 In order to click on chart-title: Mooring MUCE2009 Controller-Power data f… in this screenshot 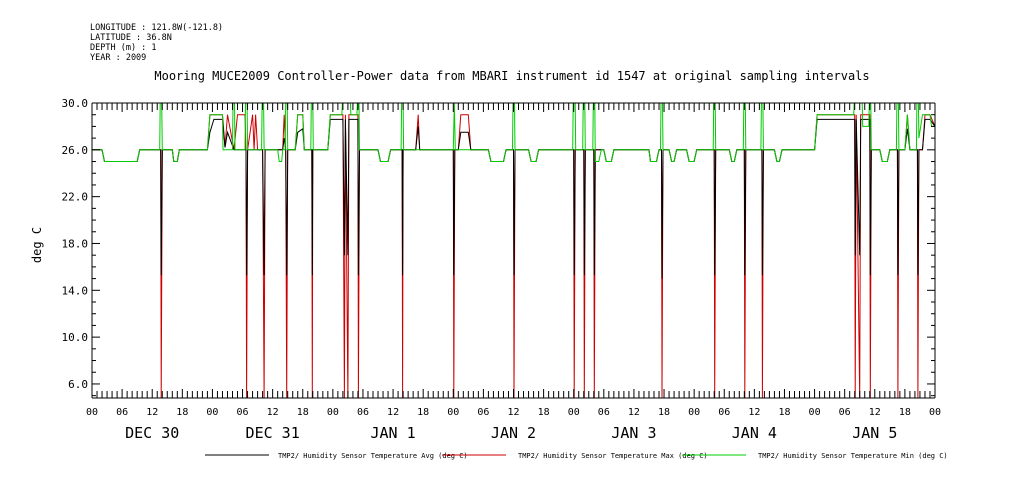, I will do `click(511, 76)`.